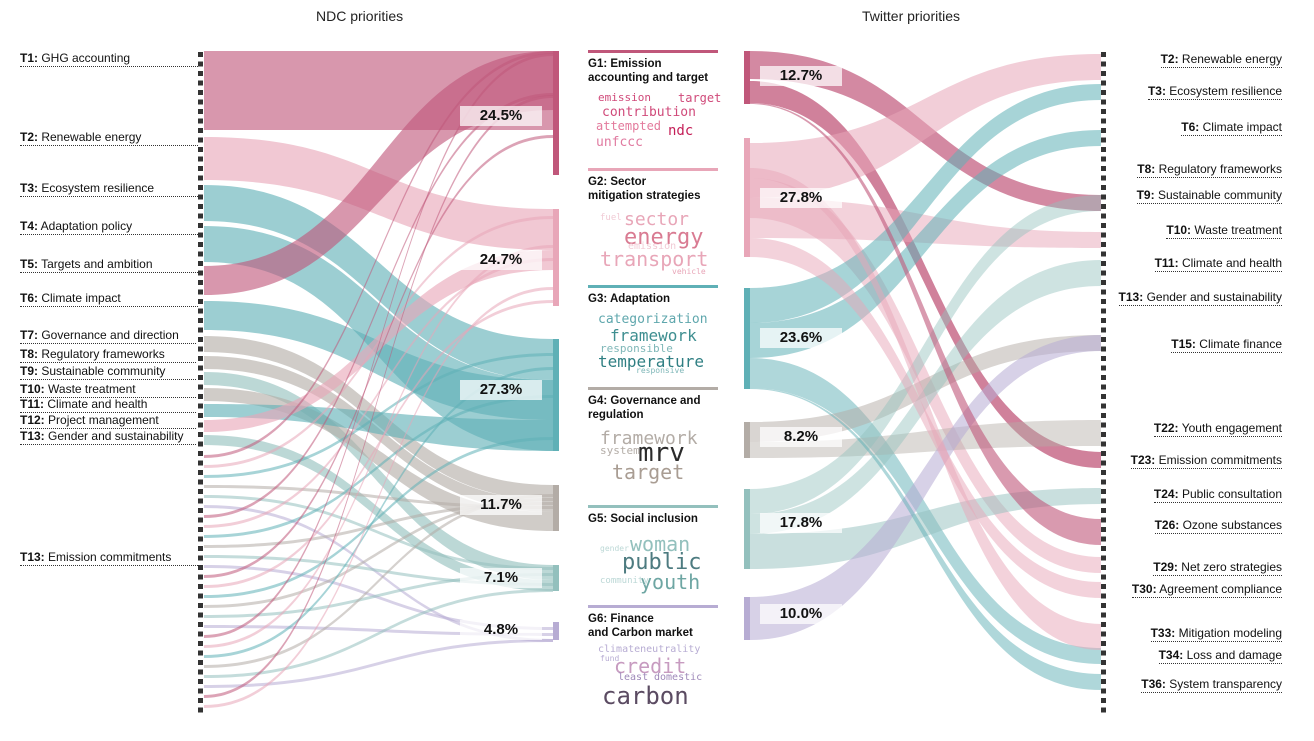 The height and width of the screenshot is (741, 1314). I want to click on word-cloud: sector energy transport fuel emission vehicle, so click(653, 241).